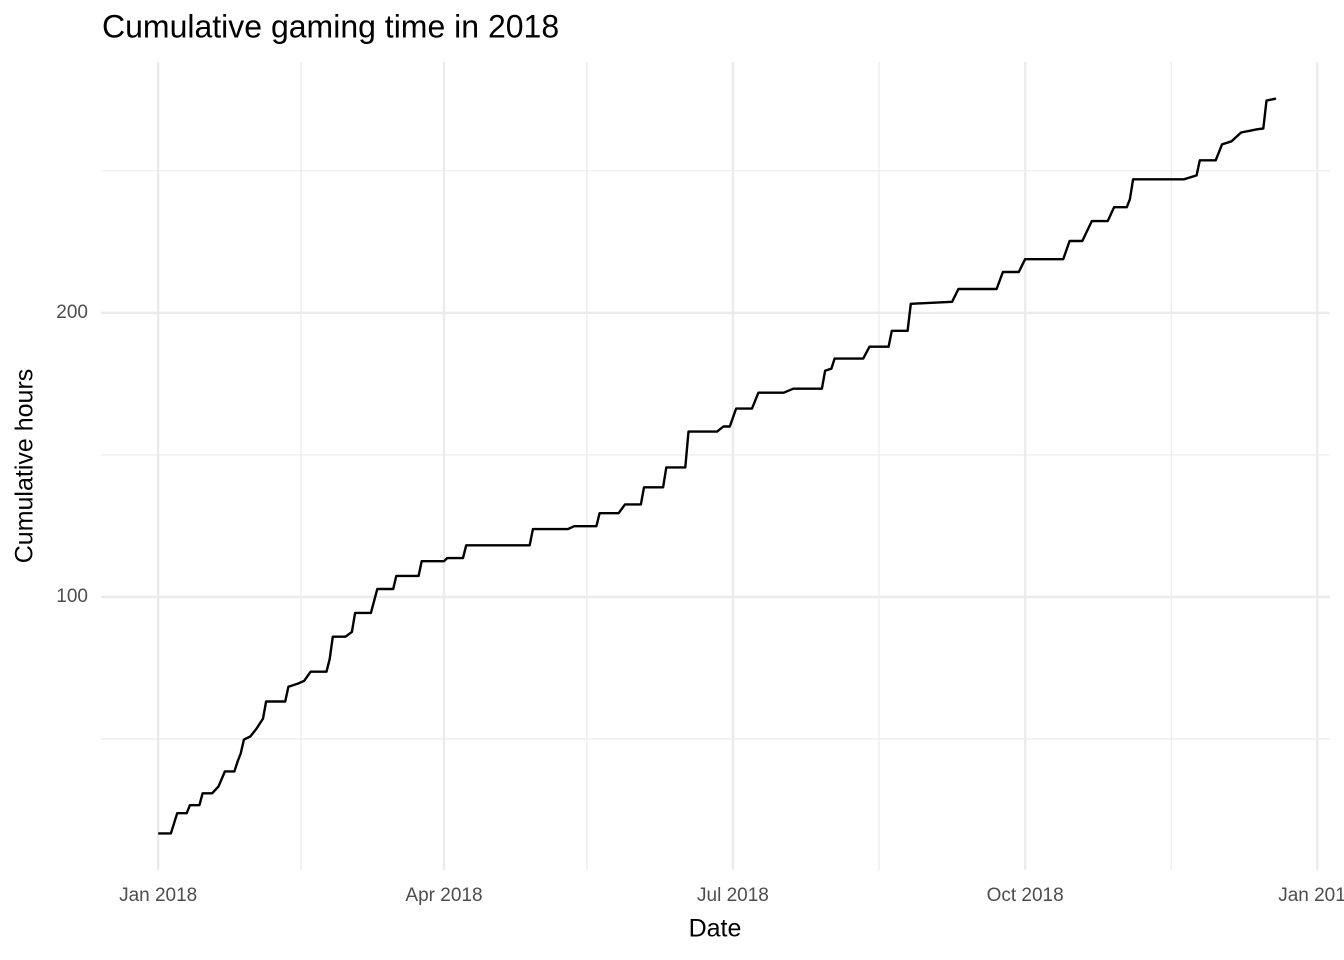 Image resolution: width=1344 pixels, height=960 pixels. I want to click on y-tick-label: 100, so click(72, 596).